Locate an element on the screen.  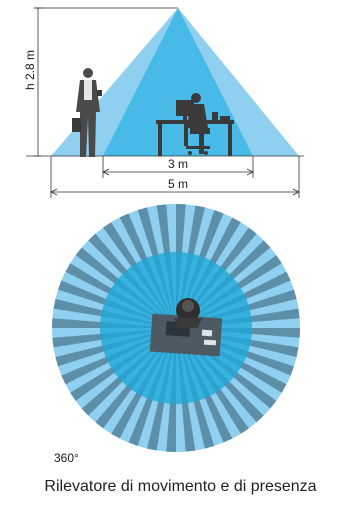
height-dimension is located at coordinates (38, 82).